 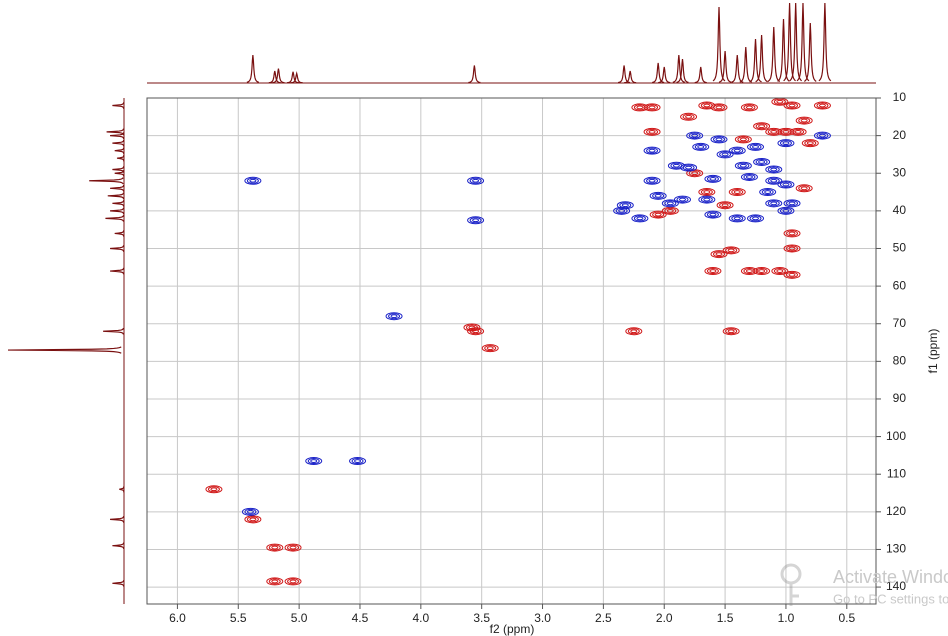 I want to click on x-tick-label: 4.5, so click(x=360, y=618).